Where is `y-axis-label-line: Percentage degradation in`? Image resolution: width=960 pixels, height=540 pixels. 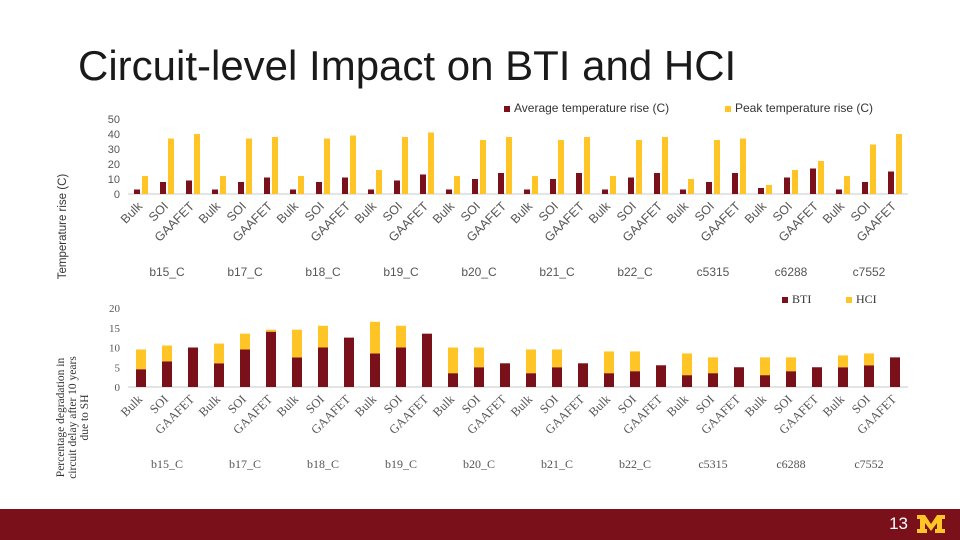
y-axis-label-line: Percentage degradation in is located at coordinates (61, 418).